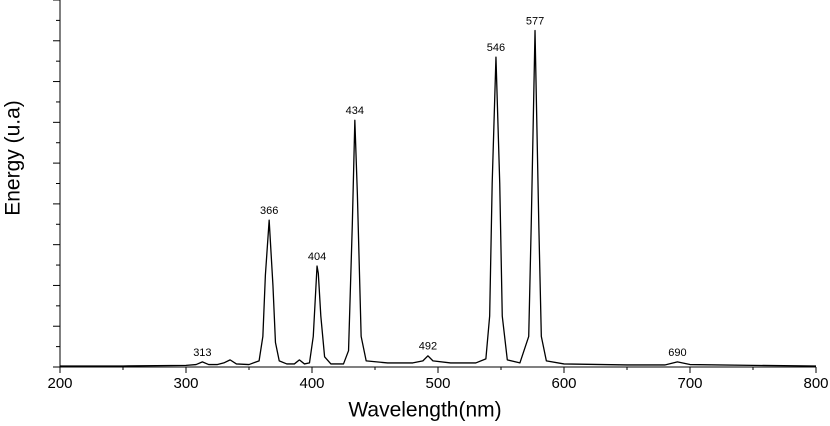  Describe the element at coordinates (815, 383) in the screenshot. I see `x-tick-label: 800` at that location.